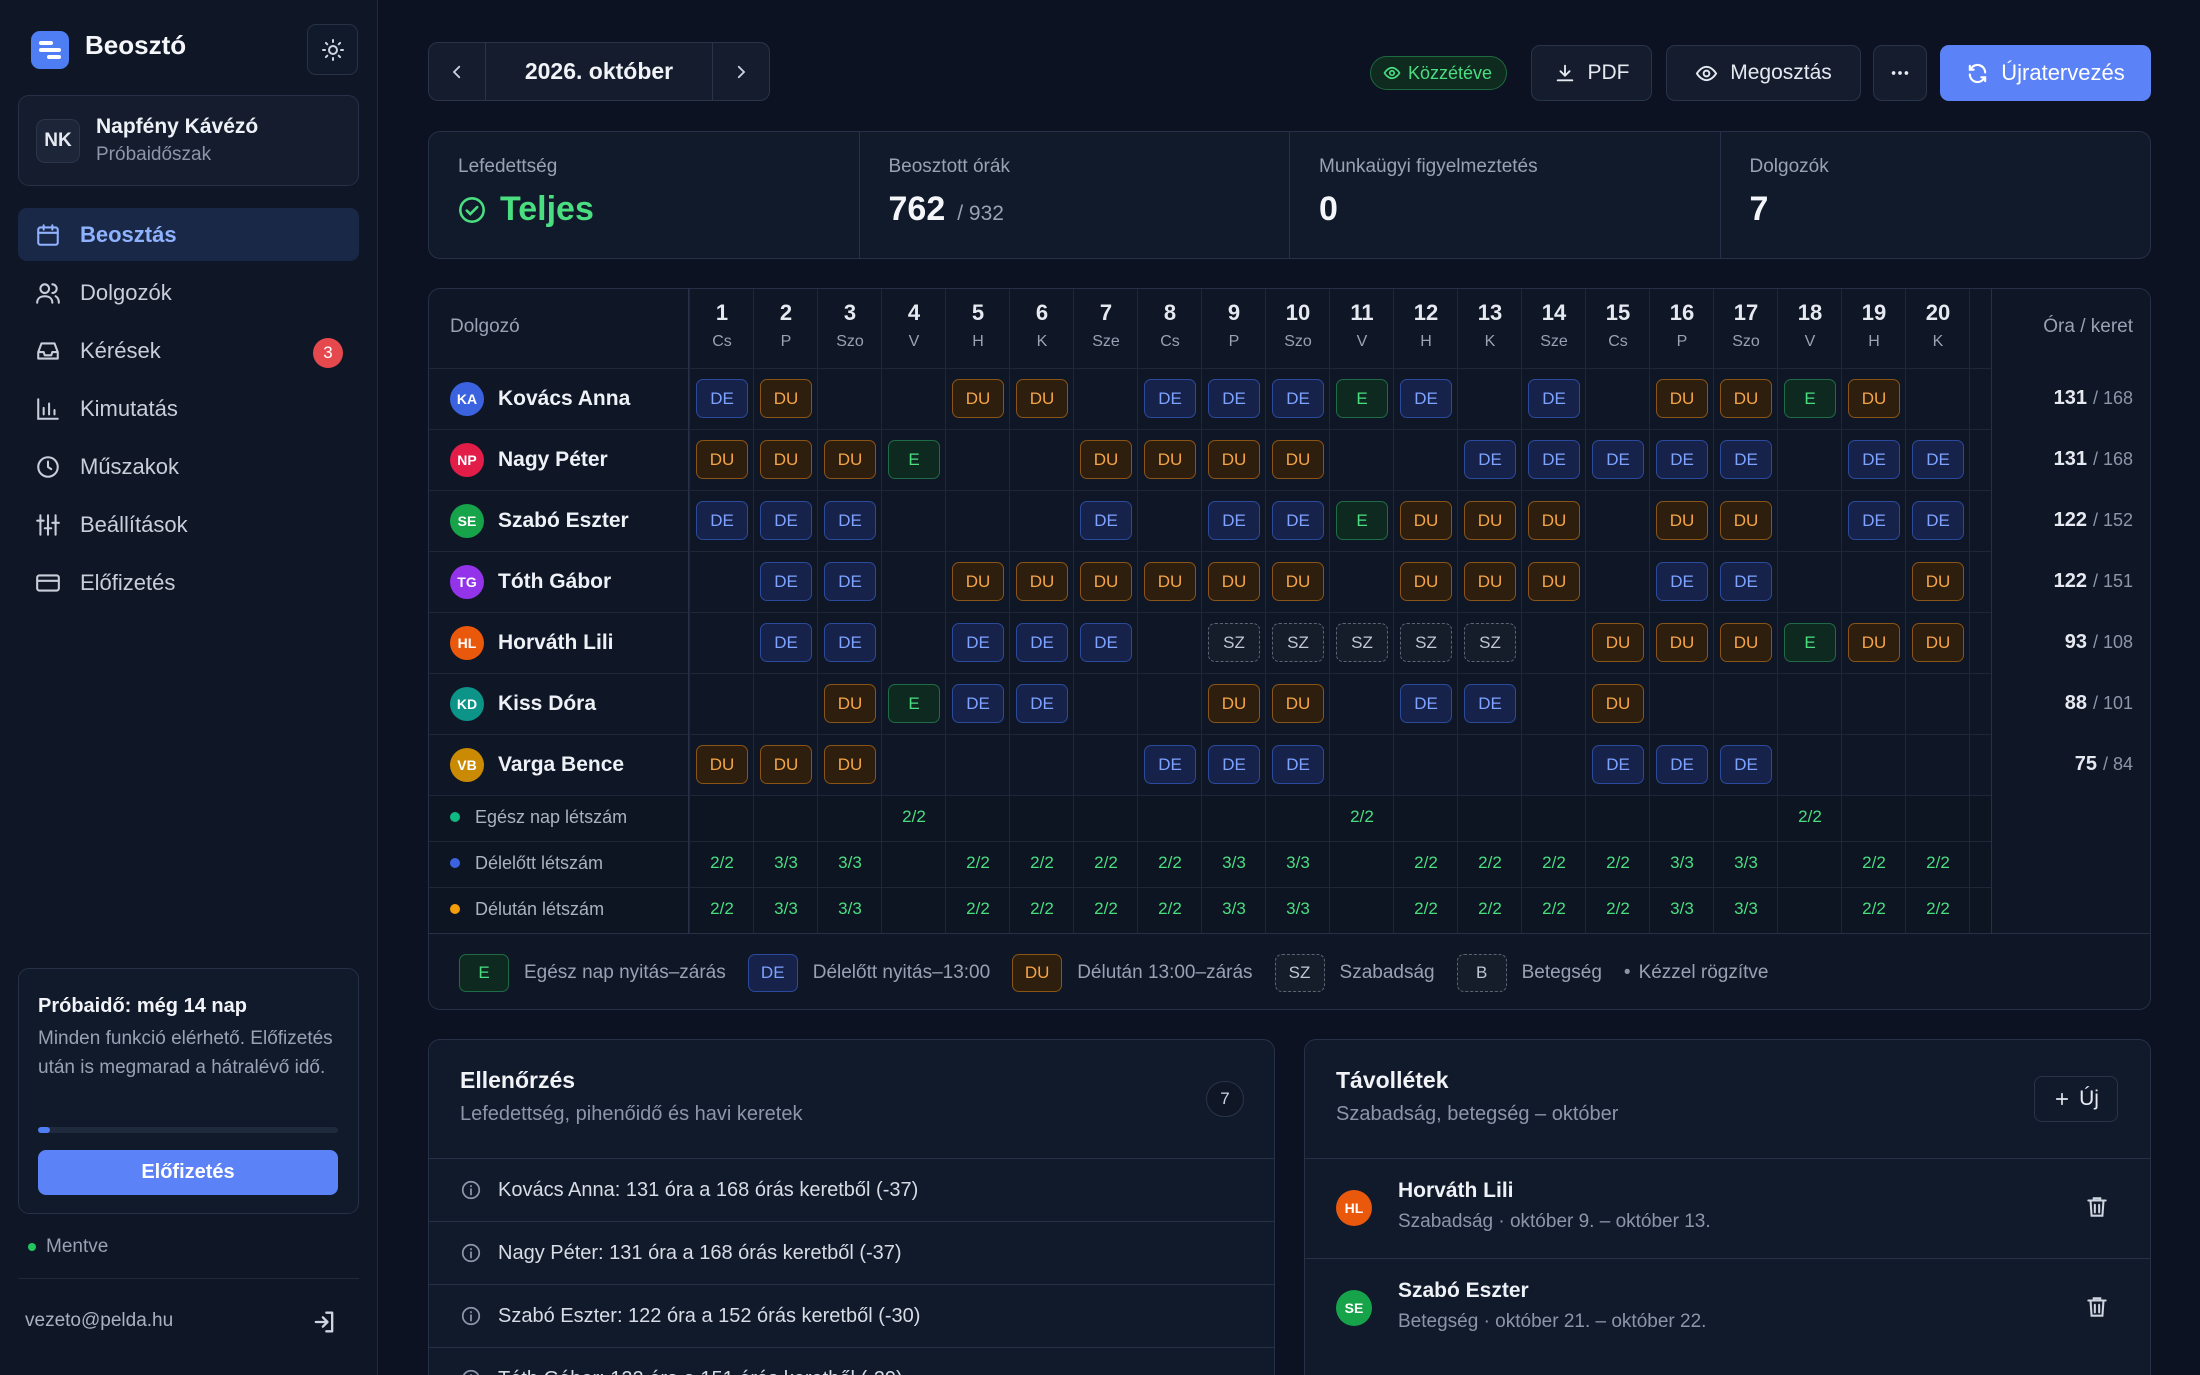  I want to click on sidebar-item-0: Beosztás, so click(188, 234).